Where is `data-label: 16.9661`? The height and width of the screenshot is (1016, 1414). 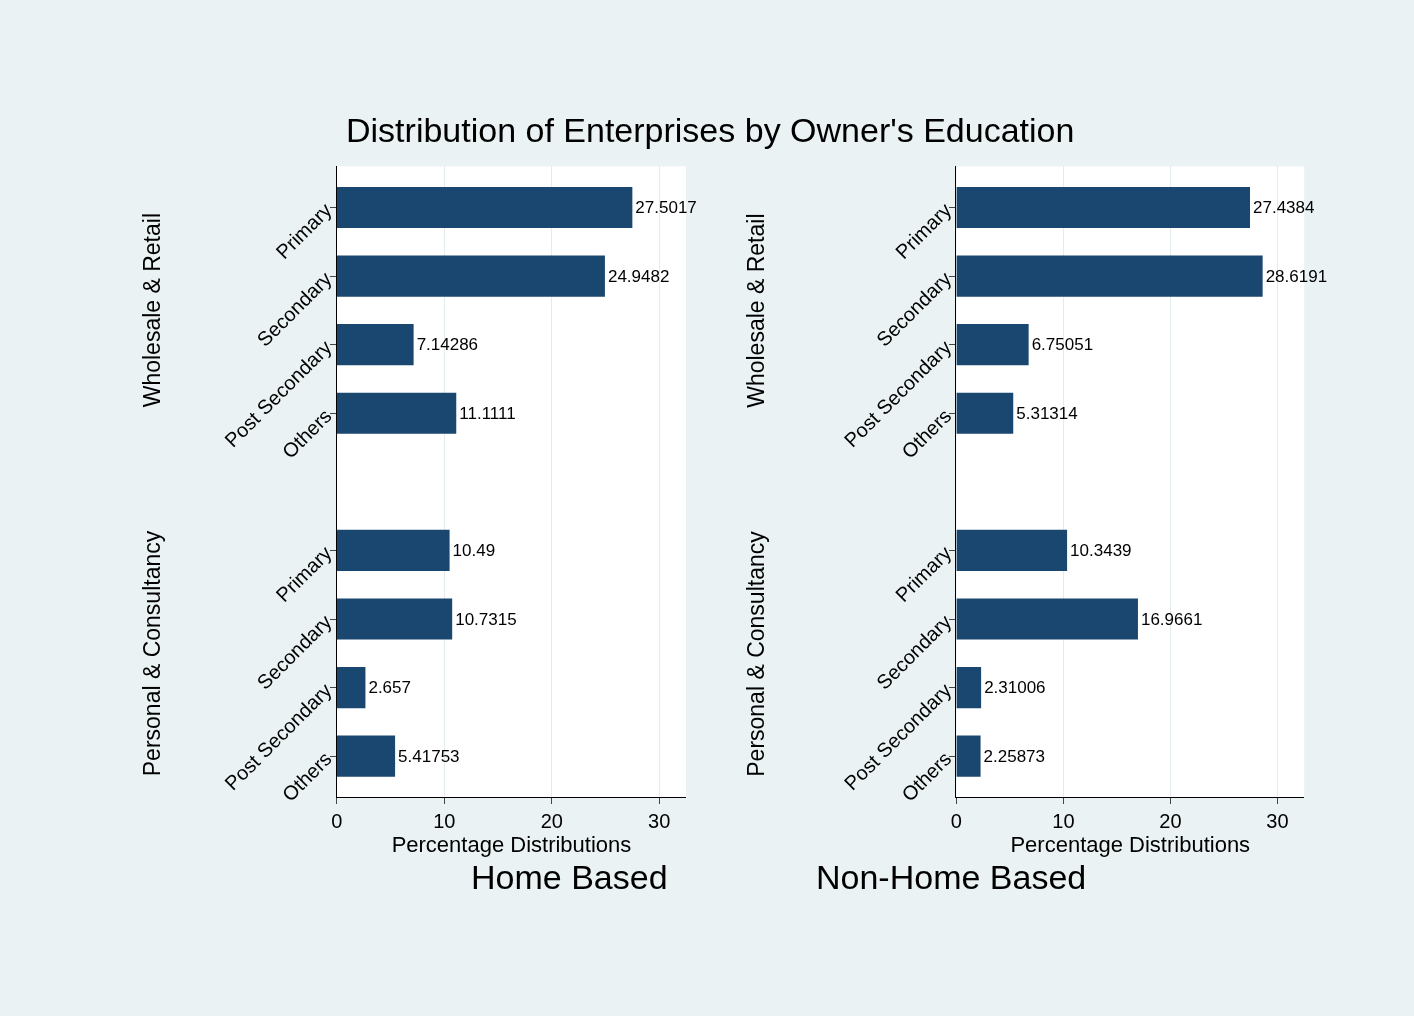 data-label: 16.9661 is located at coordinates (1171, 619).